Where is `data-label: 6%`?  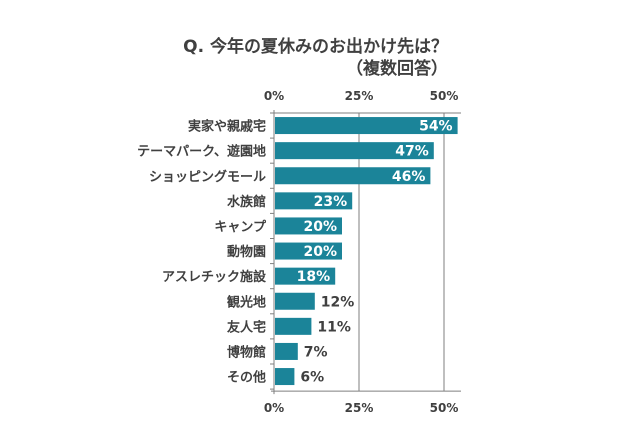
data-label: 6% is located at coordinates (312, 378).